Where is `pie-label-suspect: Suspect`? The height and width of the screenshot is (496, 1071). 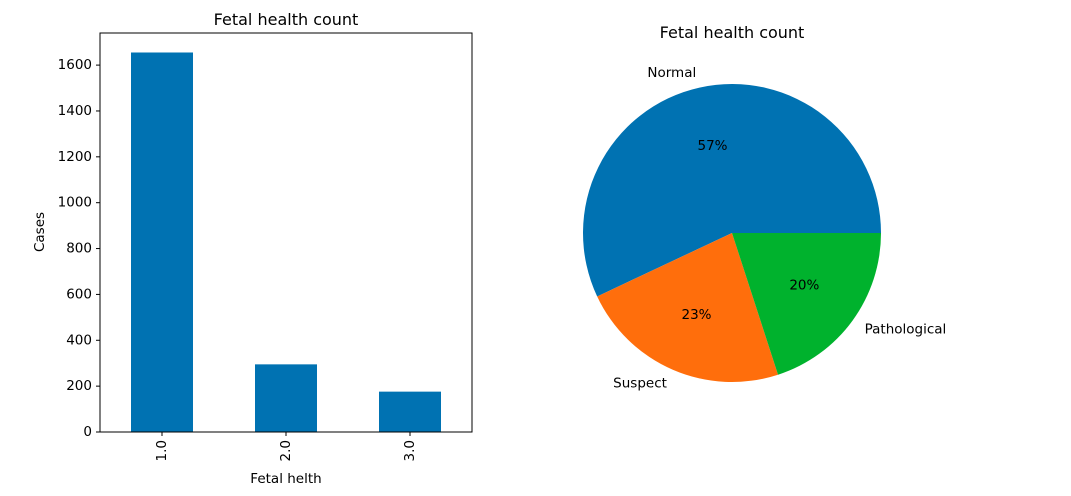 pie-label-suspect: Suspect is located at coordinates (640, 383).